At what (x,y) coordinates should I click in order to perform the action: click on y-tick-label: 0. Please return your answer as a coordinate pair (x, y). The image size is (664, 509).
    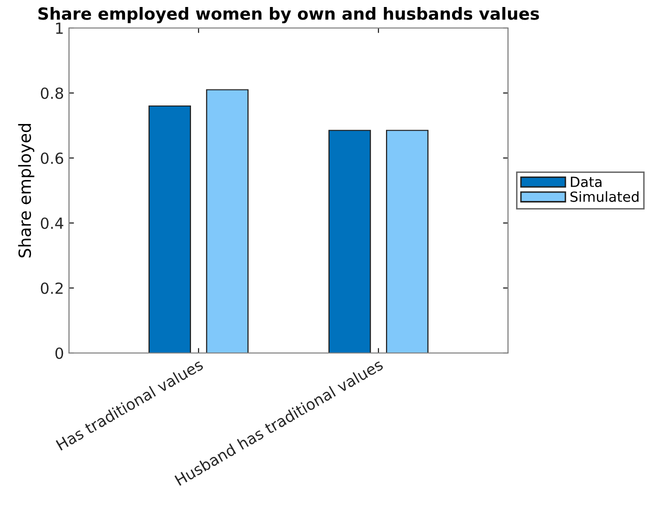
    Looking at the image, I should click on (59, 353).